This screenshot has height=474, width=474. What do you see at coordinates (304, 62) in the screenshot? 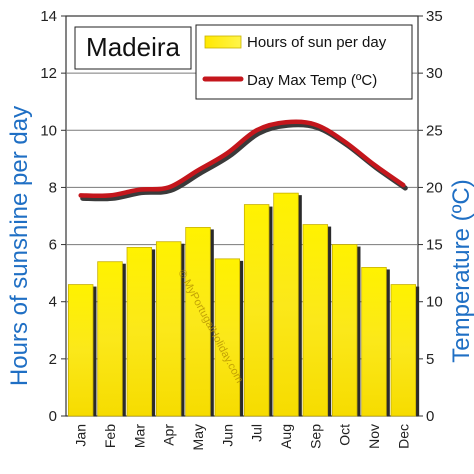
I see `legend: Hours of sun per day Day Max Temp (ºC)` at bounding box center [304, 62].